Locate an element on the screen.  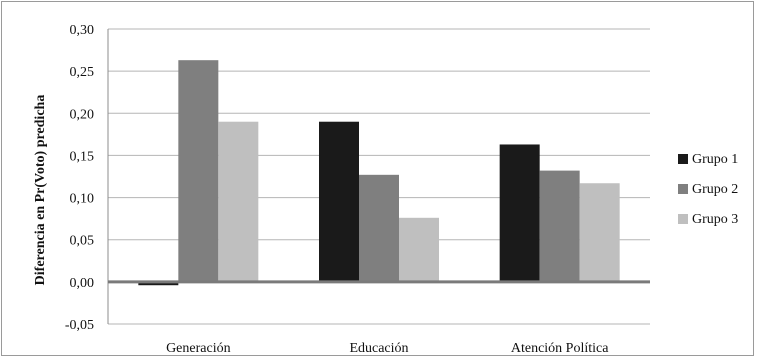
y-tick-label: 0,30 is located at coordinates (82, 30).